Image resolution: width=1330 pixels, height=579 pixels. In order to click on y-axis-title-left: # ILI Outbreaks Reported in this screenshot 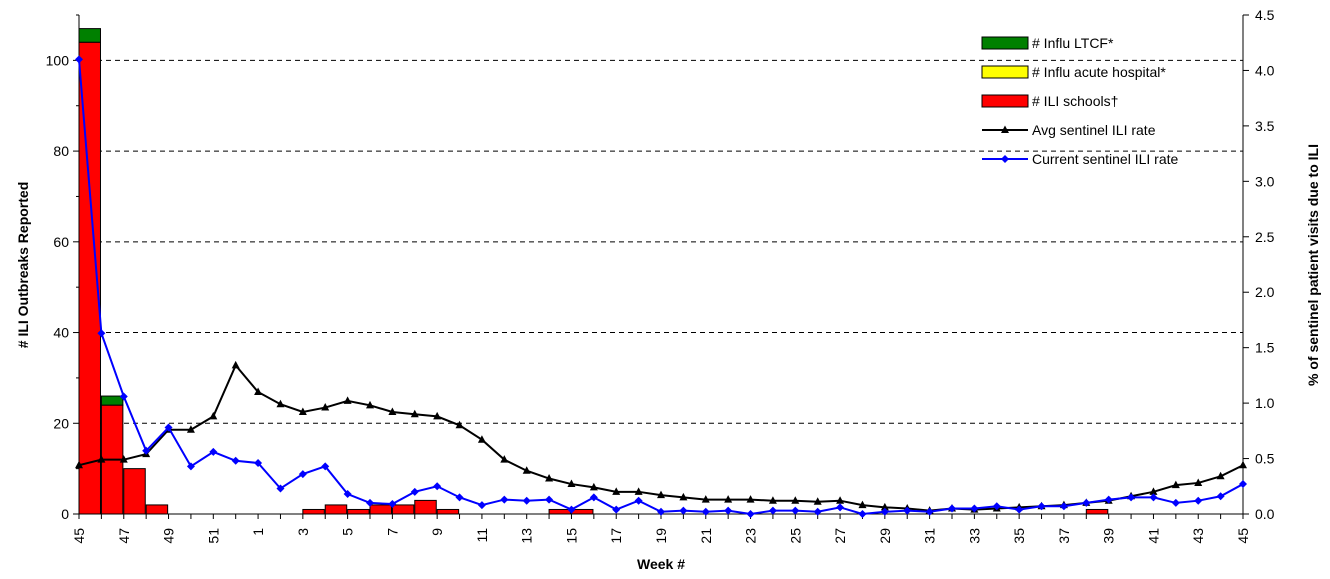, I will do `click(23, 265)`.